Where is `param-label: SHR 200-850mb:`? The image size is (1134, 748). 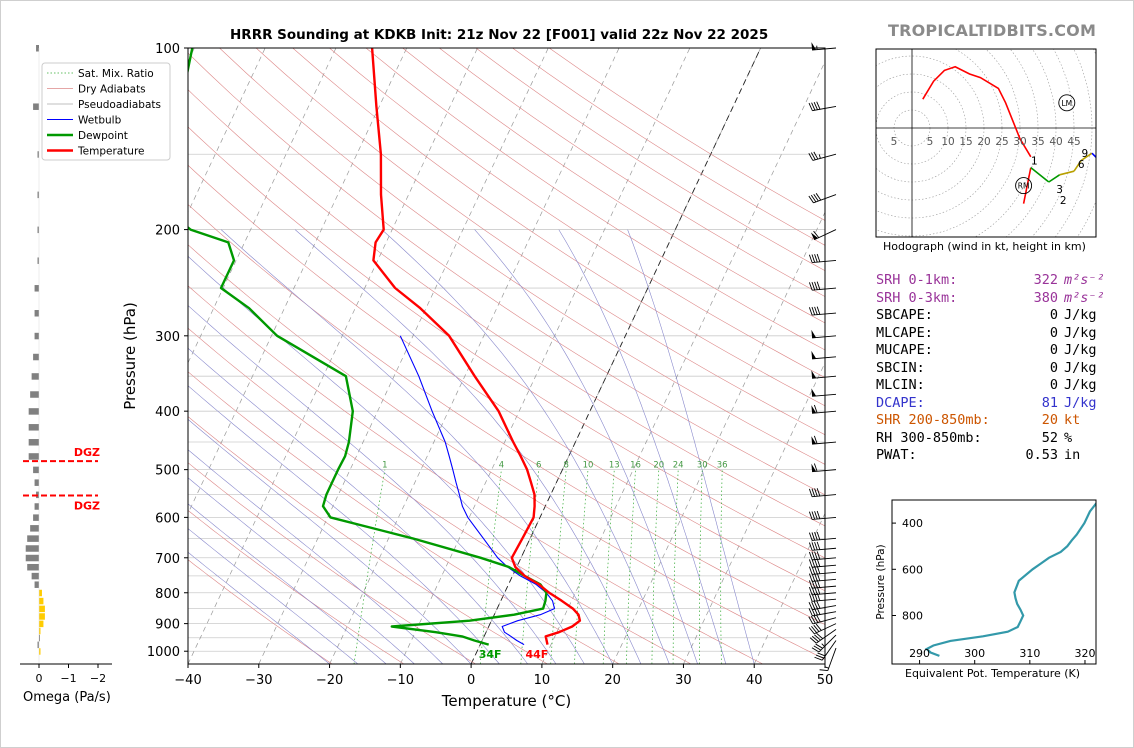 param-label: SHR 200-850mb: is located at coordinates (933, 420).